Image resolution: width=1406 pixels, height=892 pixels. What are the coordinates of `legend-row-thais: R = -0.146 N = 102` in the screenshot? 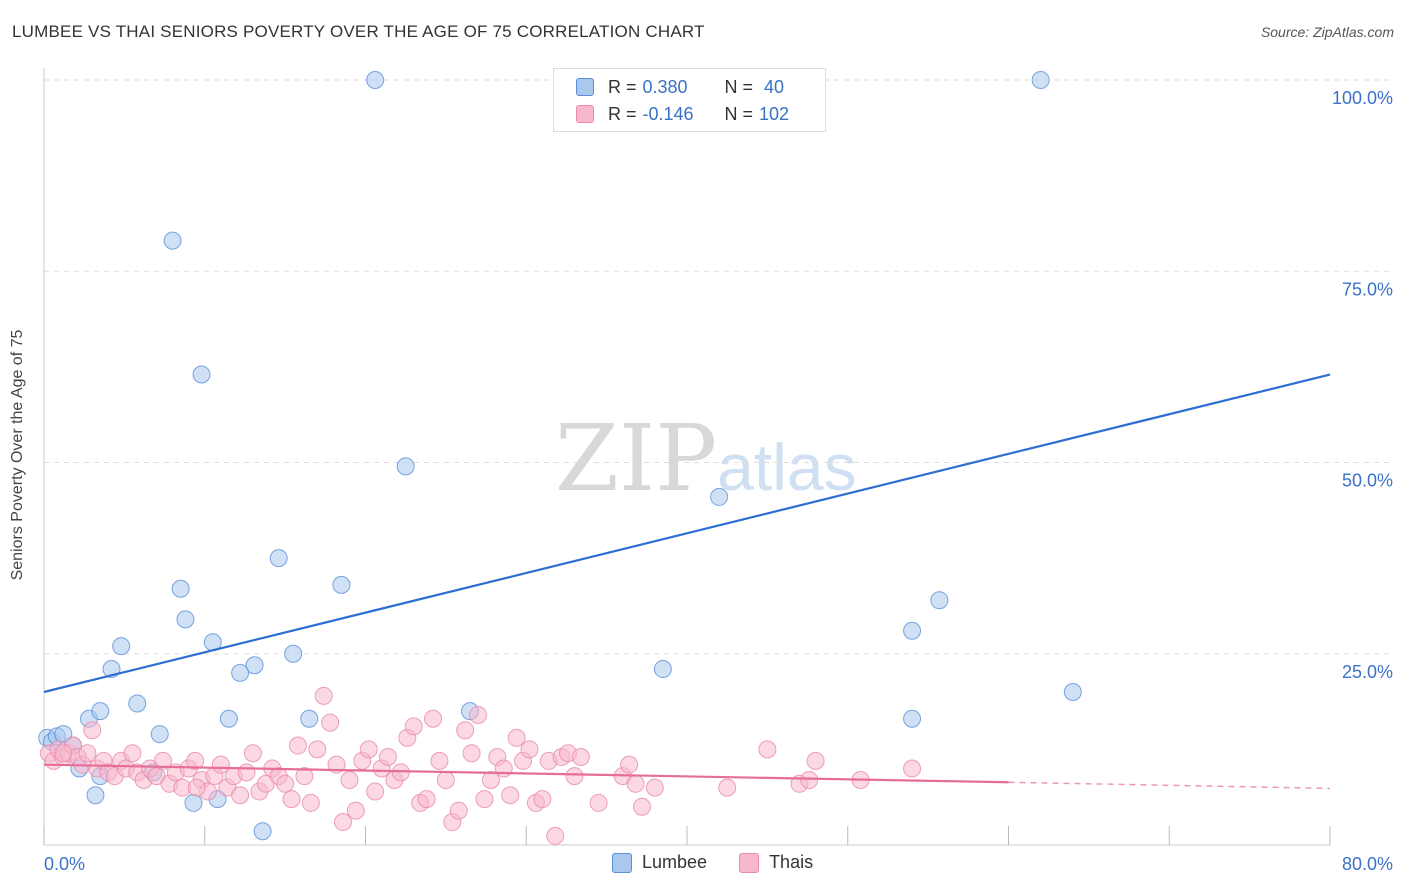 It's located at (682, 114).